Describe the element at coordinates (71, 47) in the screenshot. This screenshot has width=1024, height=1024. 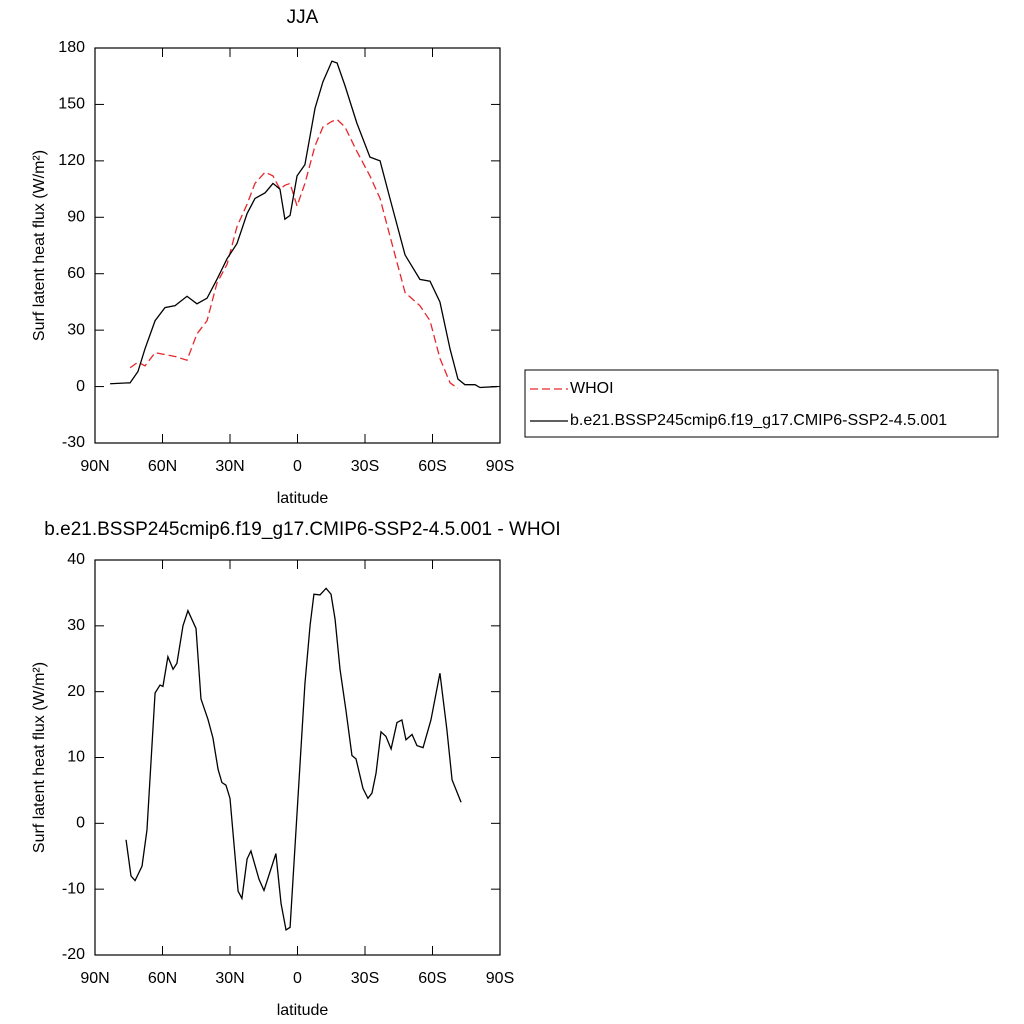
I see `y-tick-label: 180` at that location.